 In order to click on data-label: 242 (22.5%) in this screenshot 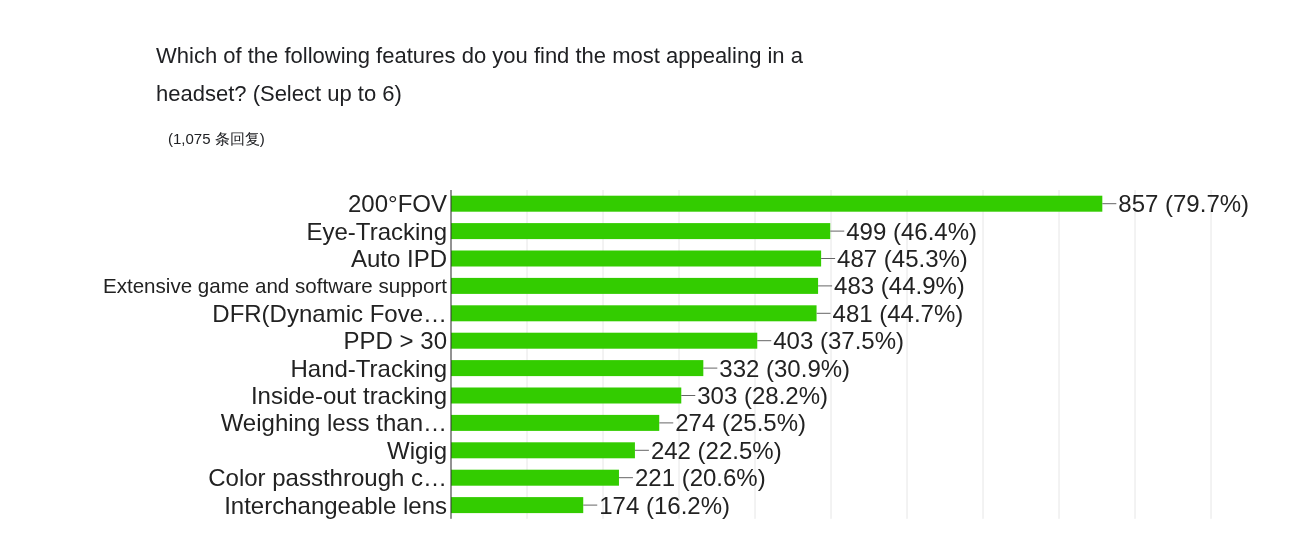, I will do `click(716, 450)`.